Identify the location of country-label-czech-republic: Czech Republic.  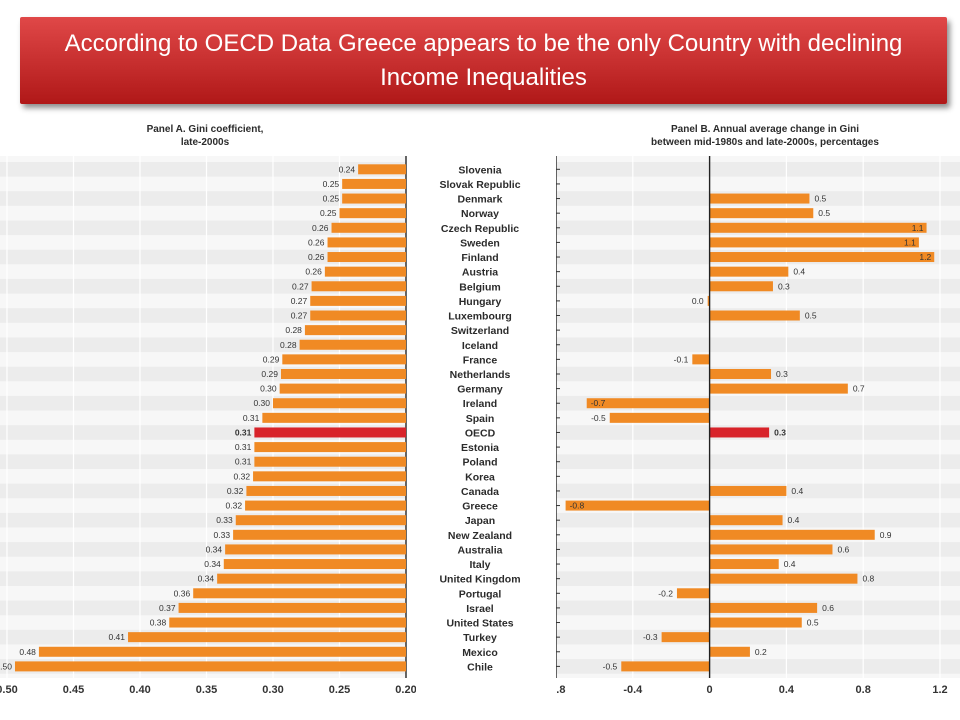
(480, 229).